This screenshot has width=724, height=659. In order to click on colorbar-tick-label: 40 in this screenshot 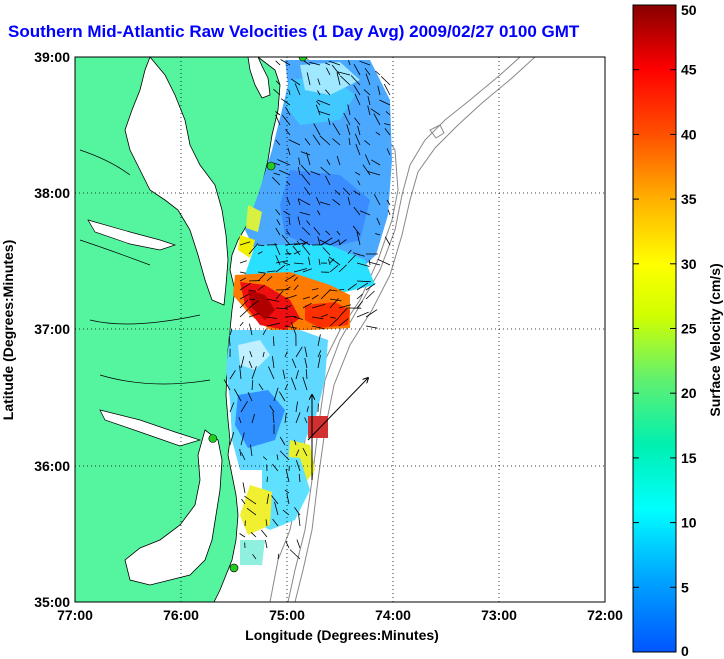, I will do `click(689, 134)`.